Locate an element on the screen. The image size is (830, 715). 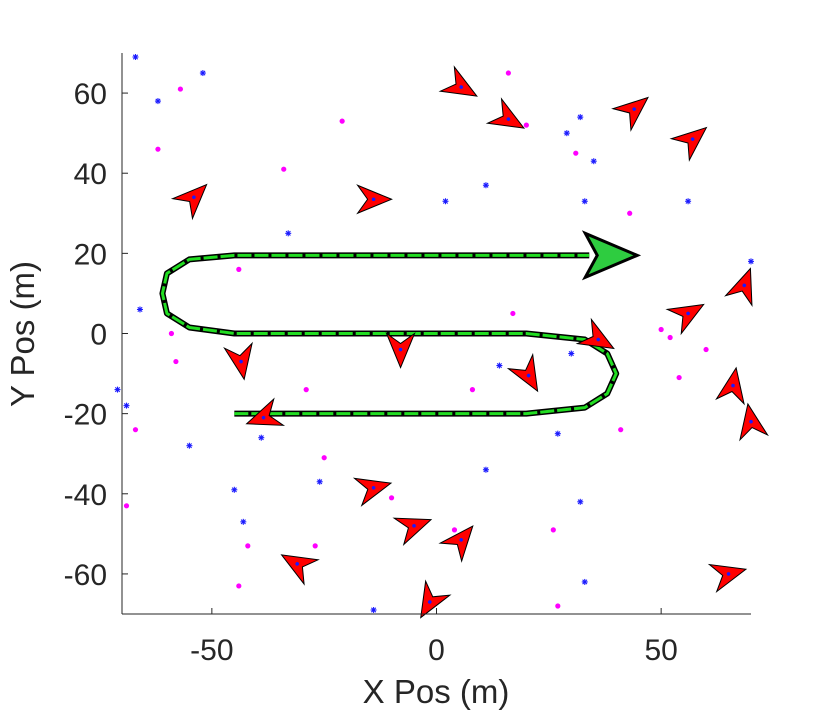
y-tick-label: 60 is located at coordinates (90, 94).